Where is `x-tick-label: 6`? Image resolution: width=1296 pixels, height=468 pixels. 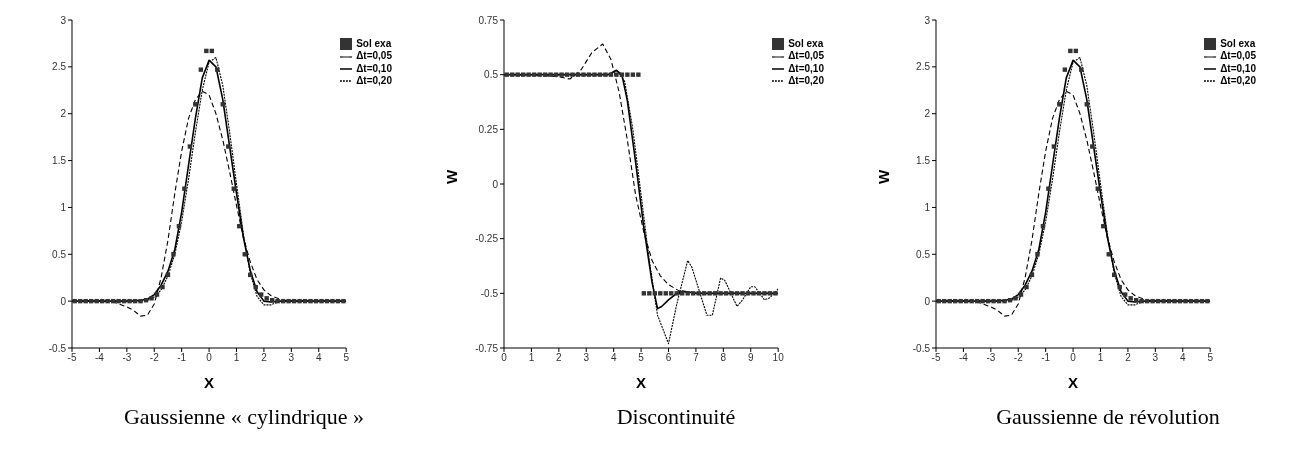
x-tick-label: 6 is located at coordinates (668, 358).